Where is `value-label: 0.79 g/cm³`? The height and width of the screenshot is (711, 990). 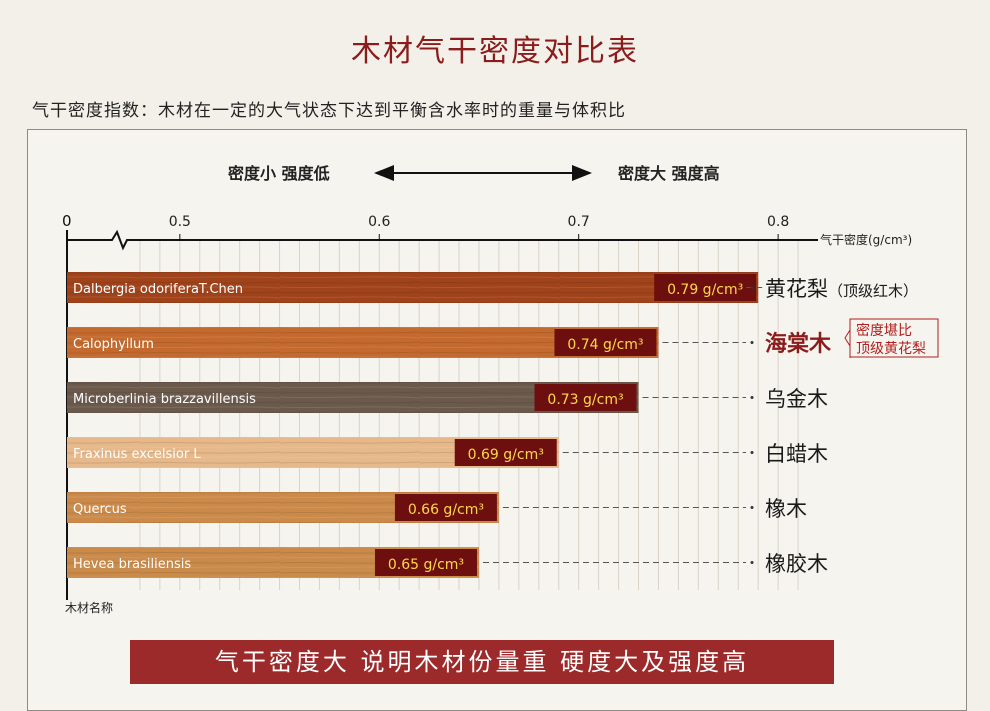 value-label: 0.79 g/cm³ is located at coordinates (705, 290).